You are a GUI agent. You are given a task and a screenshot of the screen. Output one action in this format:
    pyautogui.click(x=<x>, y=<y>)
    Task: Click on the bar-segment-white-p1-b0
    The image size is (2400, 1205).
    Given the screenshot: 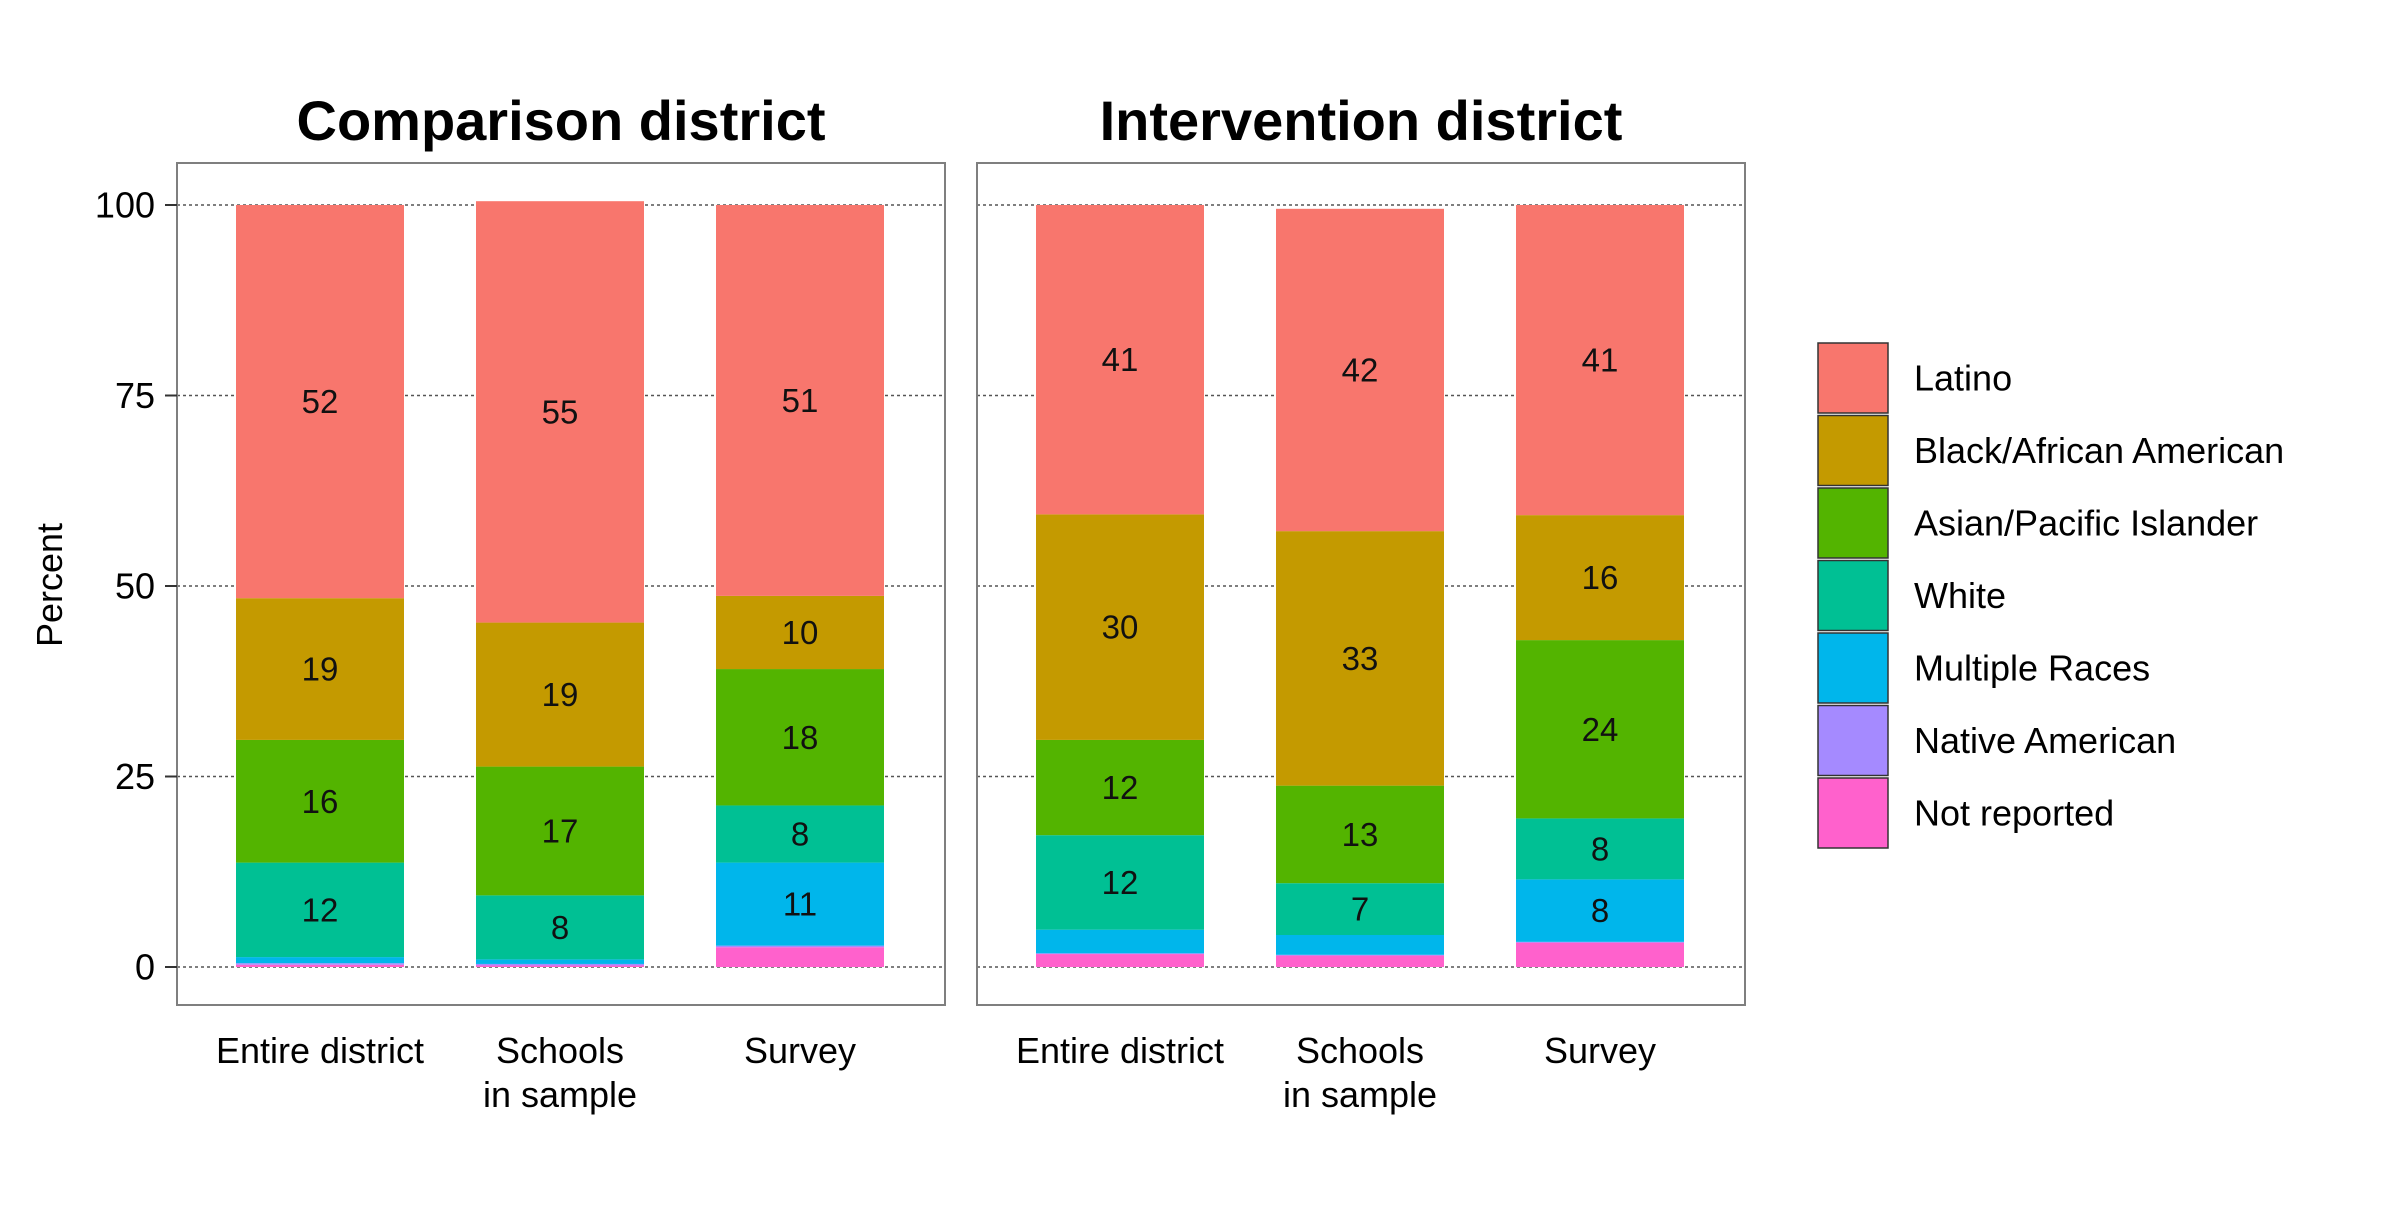 What is the action you would take?
    pyautogui.click(x=1120, y=882)
    